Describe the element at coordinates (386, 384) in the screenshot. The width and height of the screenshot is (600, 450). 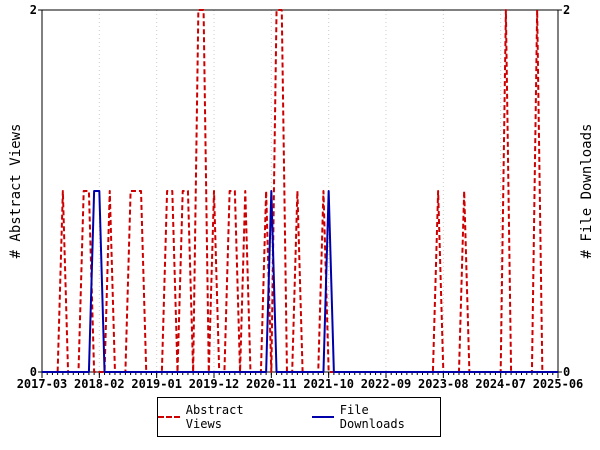
I see `x-tick-label: 2022-09` at that location.